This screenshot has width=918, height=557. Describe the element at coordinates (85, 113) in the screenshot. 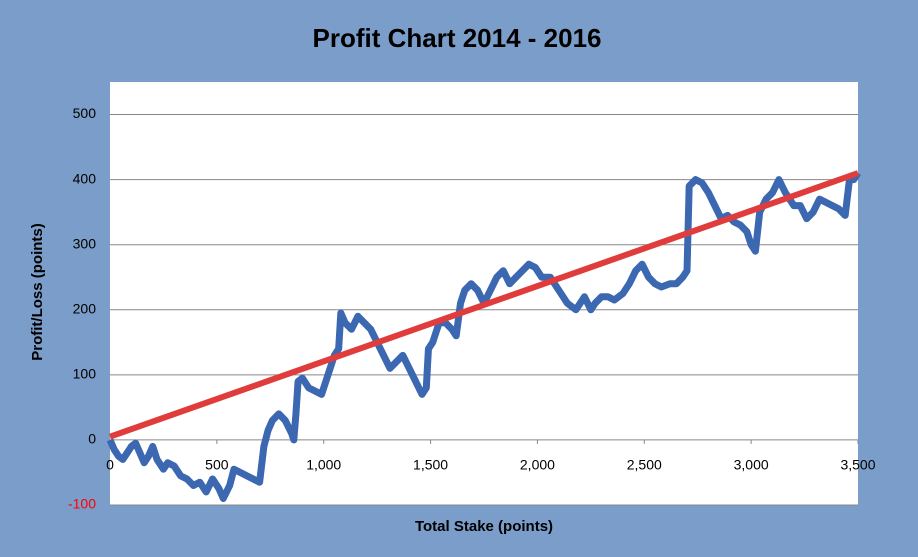

I see `y-tick-label: 500` at that location.